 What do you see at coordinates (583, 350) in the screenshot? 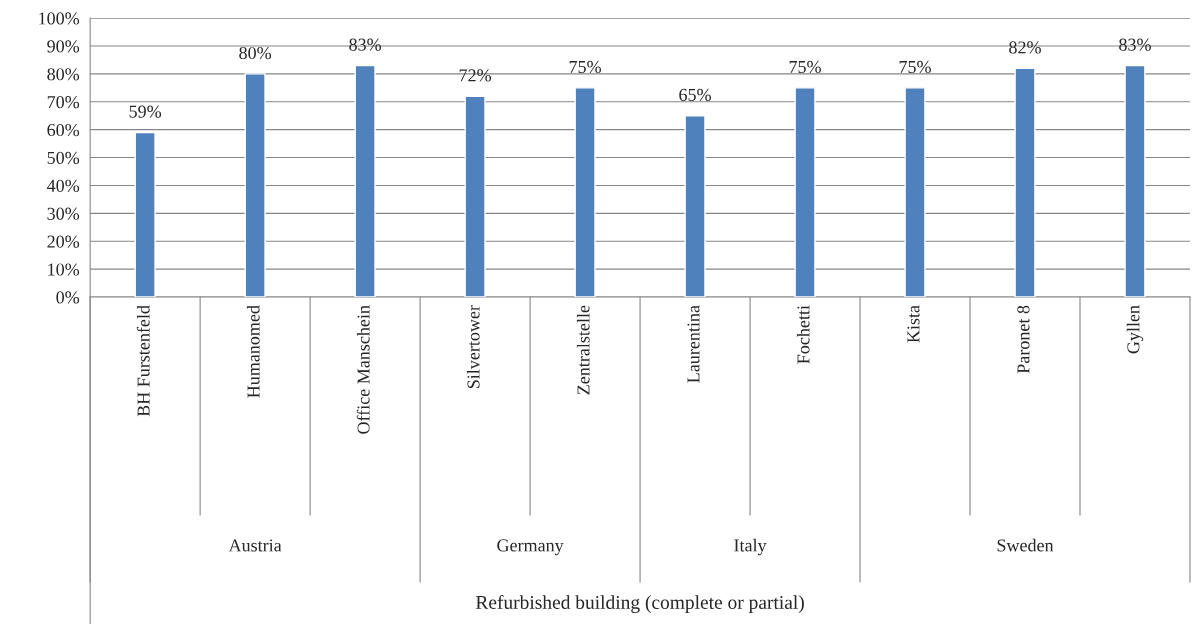
I see `x-tick-label: Zentralstelle` at bounding box center [583, 350].